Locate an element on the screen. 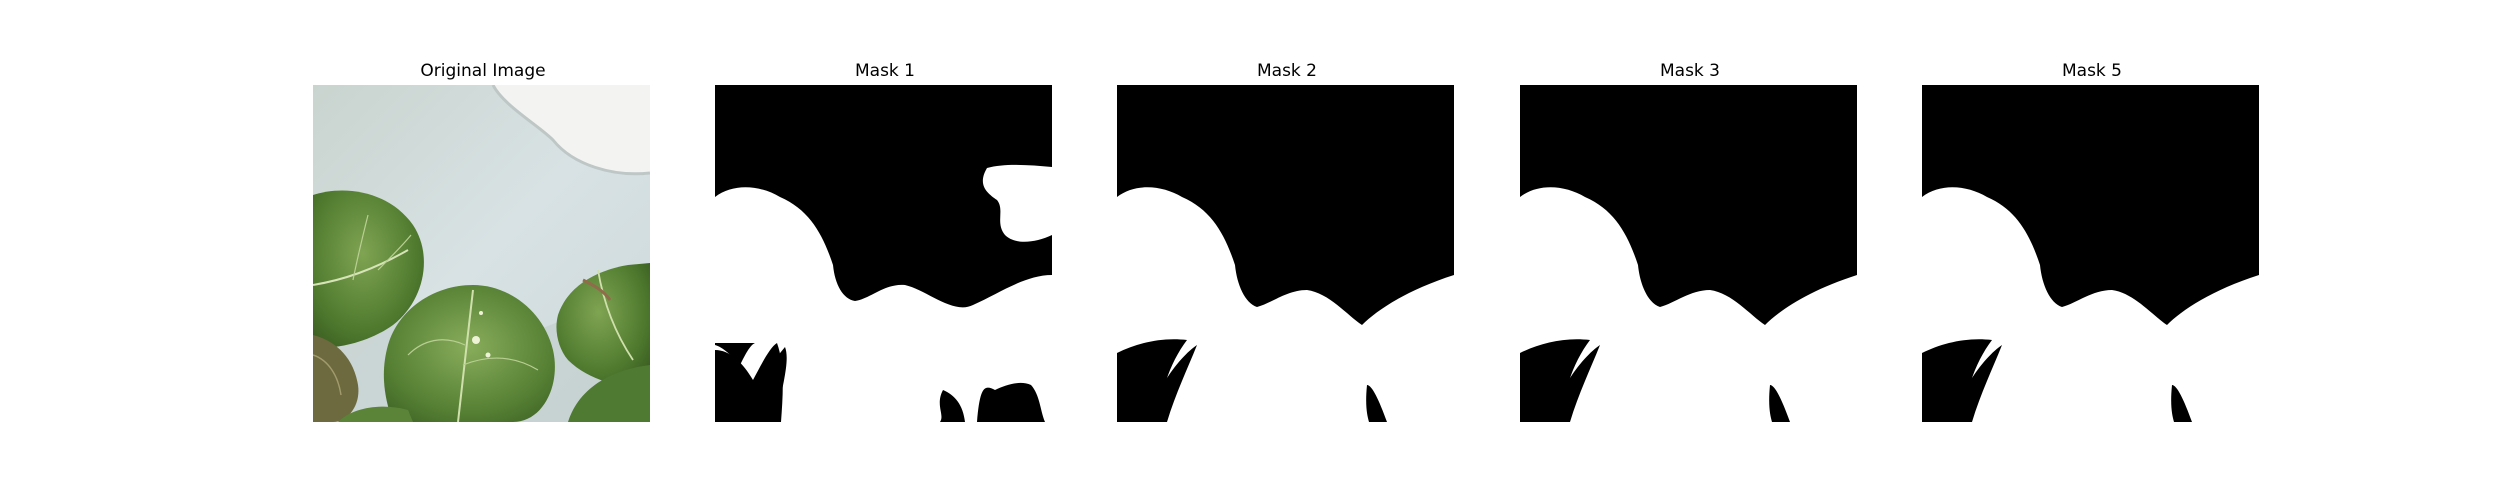 The width and height of the screenshot is (2500, 500). mask-5-shape is located at coordinates (2090, 253).